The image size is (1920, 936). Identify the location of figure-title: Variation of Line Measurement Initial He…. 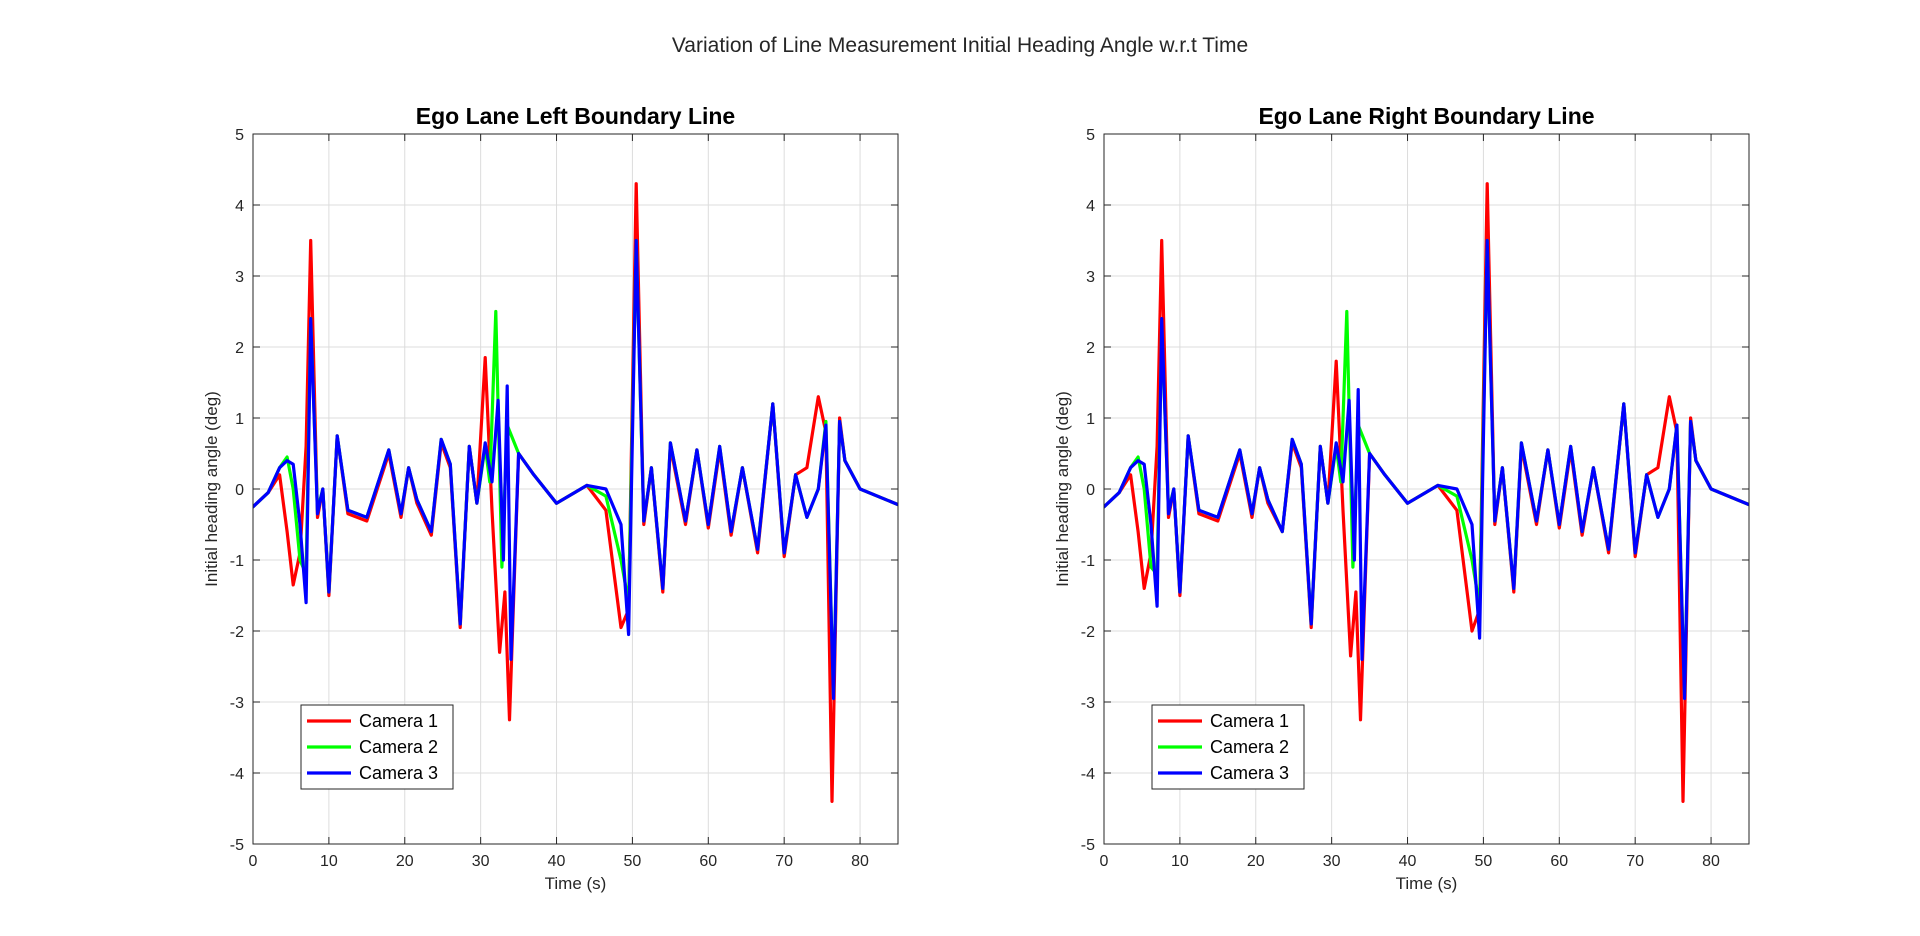
(960, 45).